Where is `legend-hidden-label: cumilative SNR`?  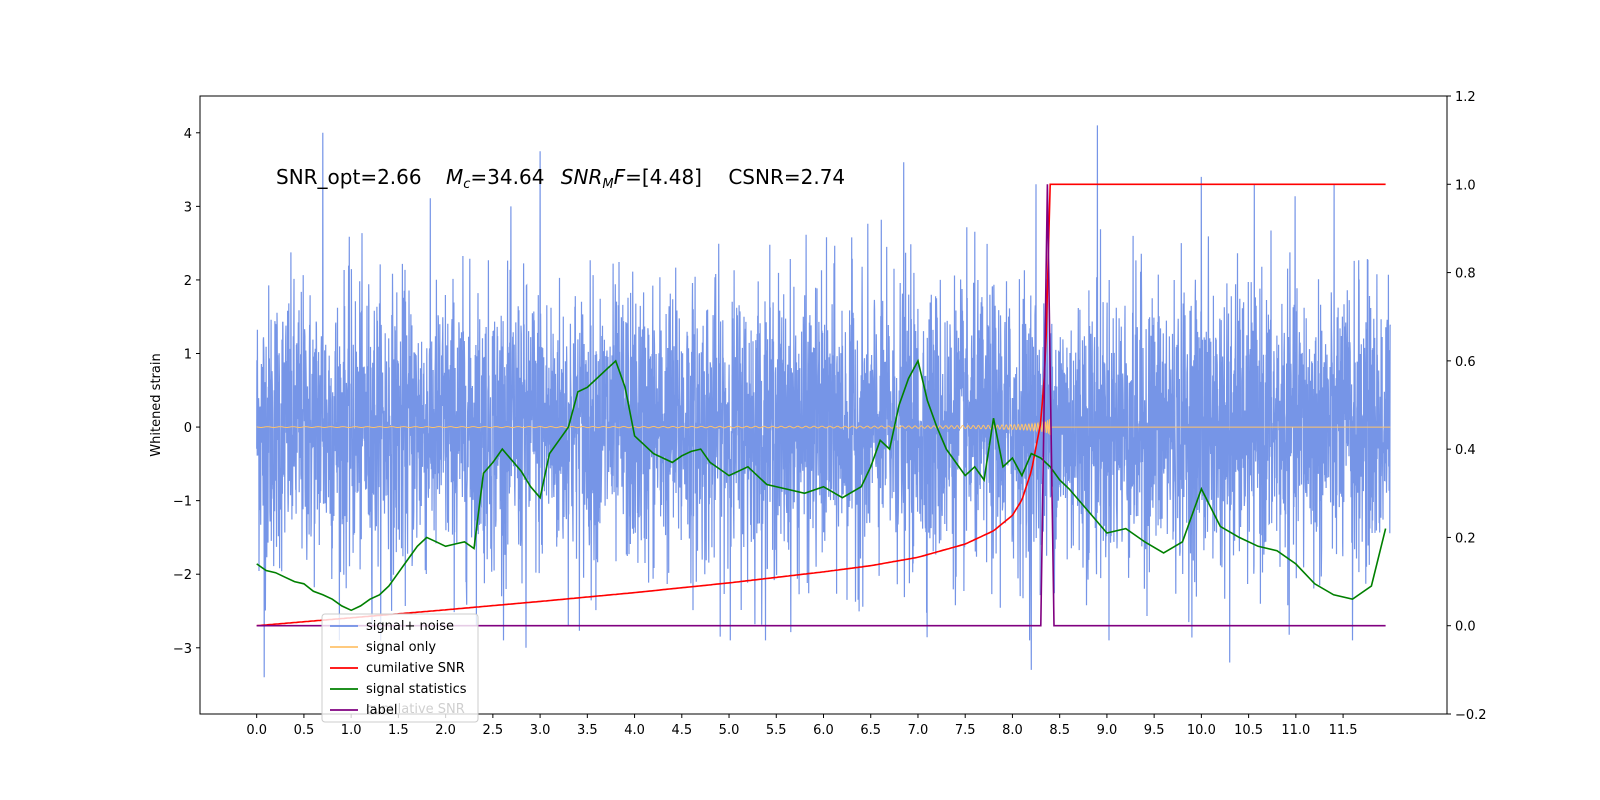
legend-hidden-label: cumilative SNR is located at coordinates (415, 709).